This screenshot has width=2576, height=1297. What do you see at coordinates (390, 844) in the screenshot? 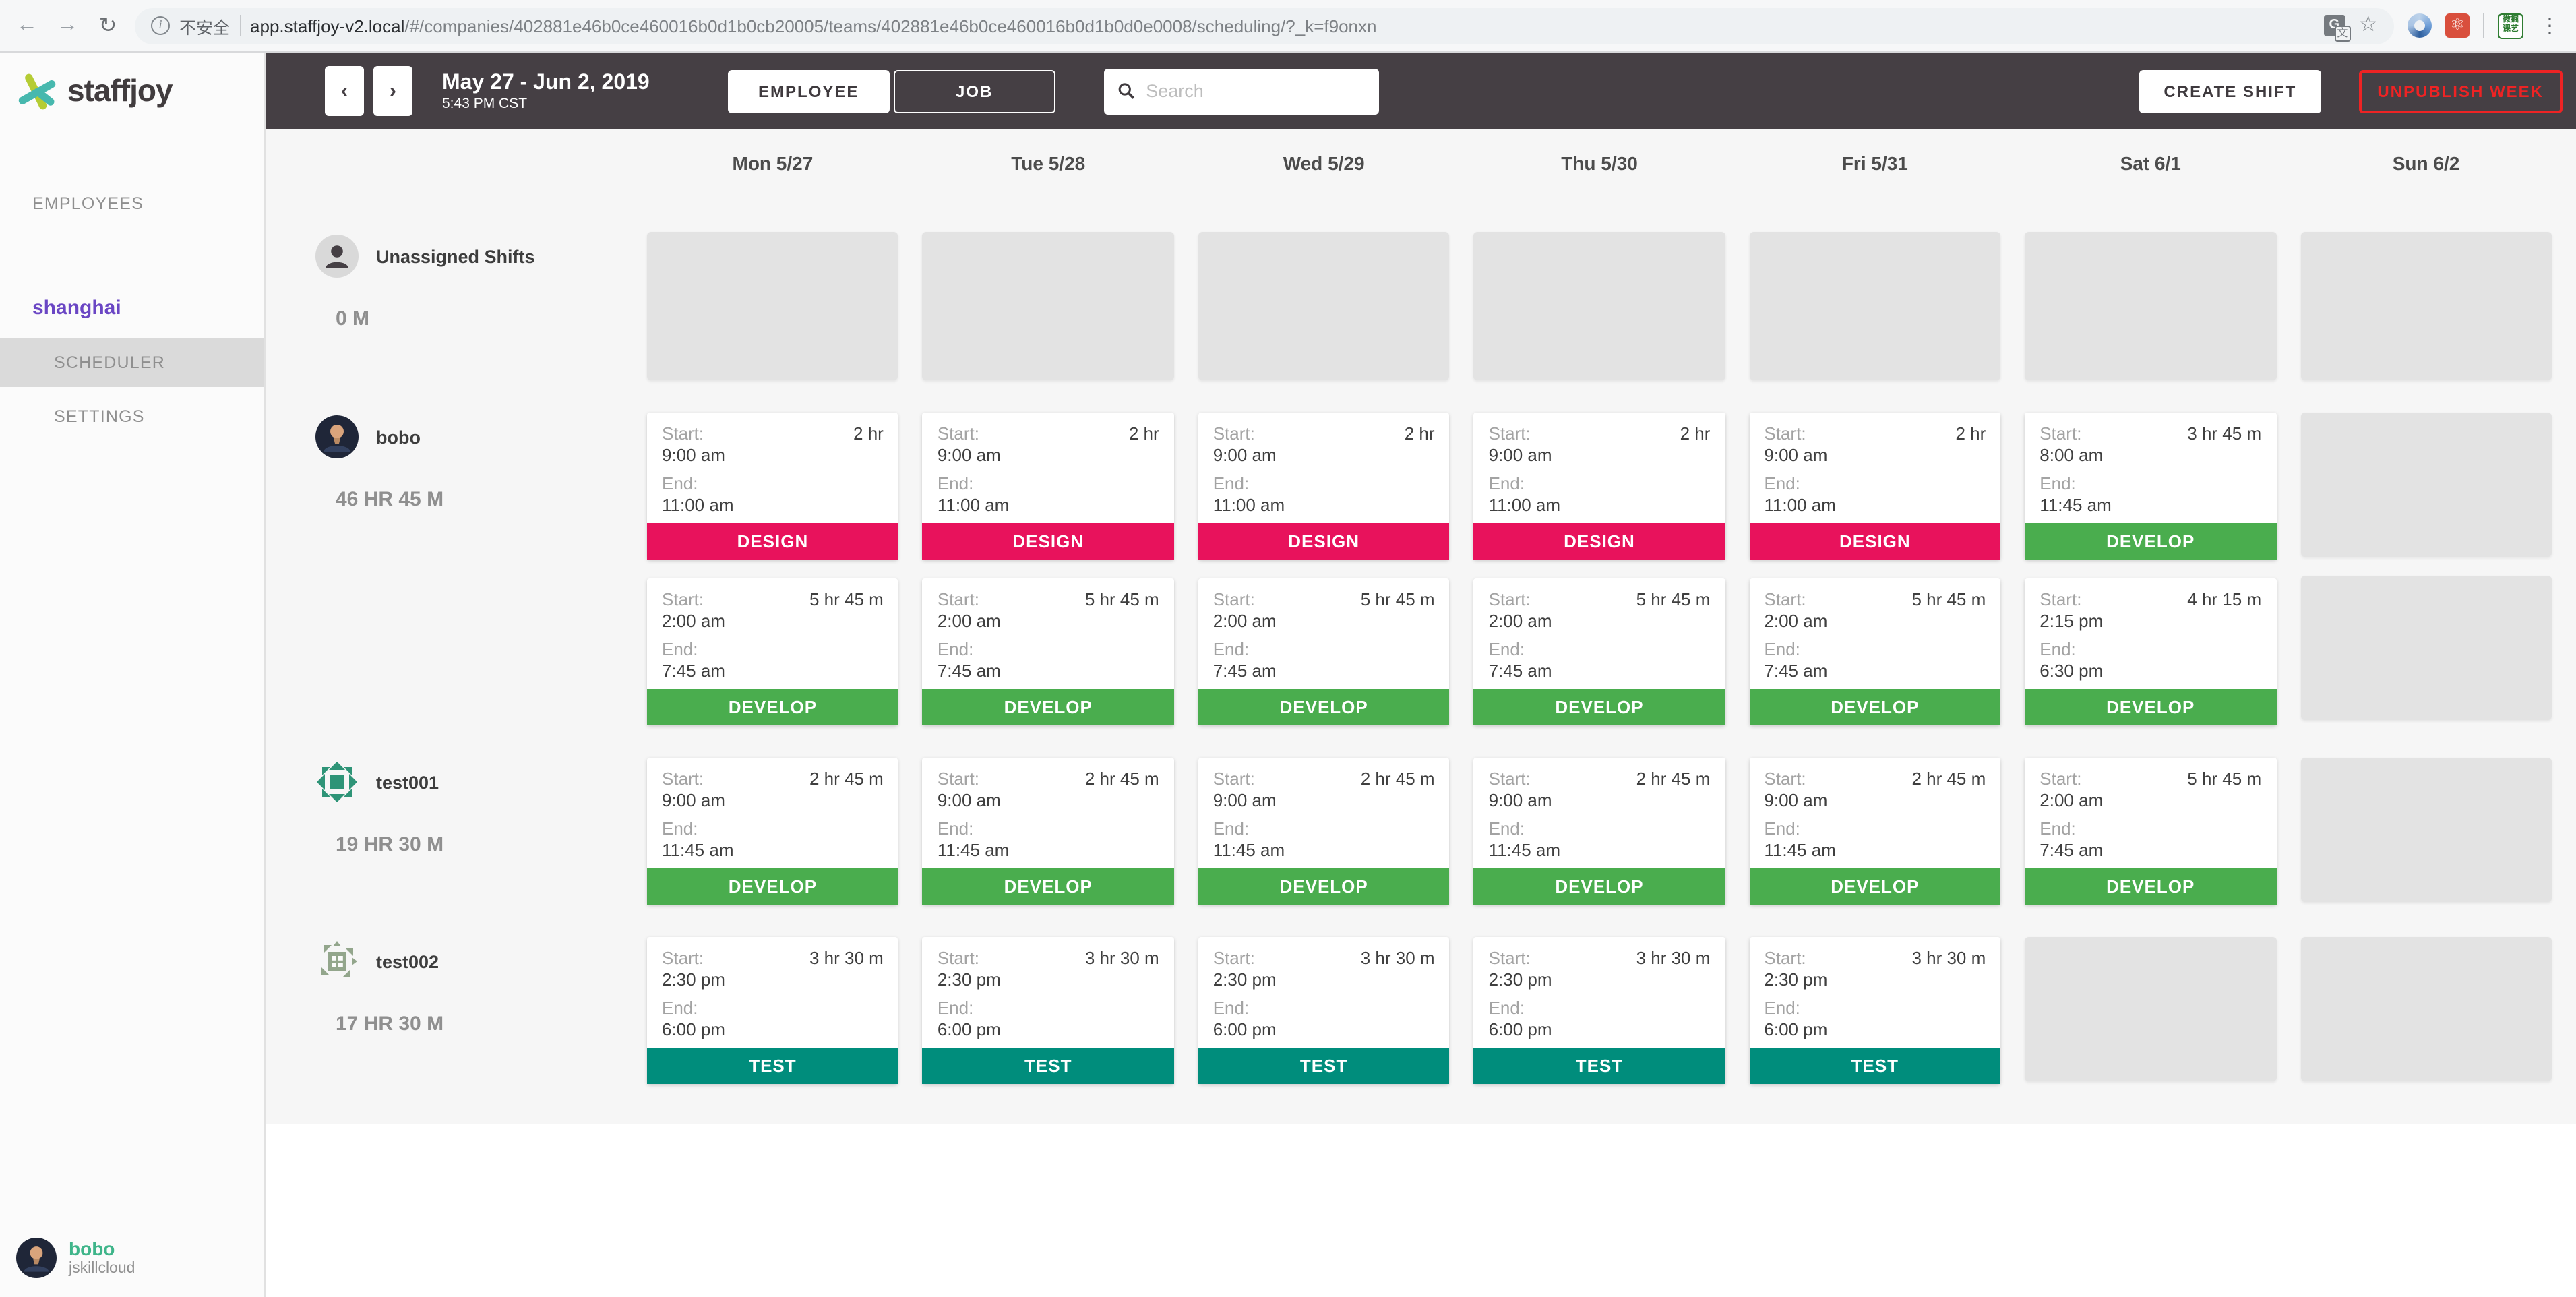
I see `row-hours-total: 19 HR 30 M` at bounding box center [390, 844].